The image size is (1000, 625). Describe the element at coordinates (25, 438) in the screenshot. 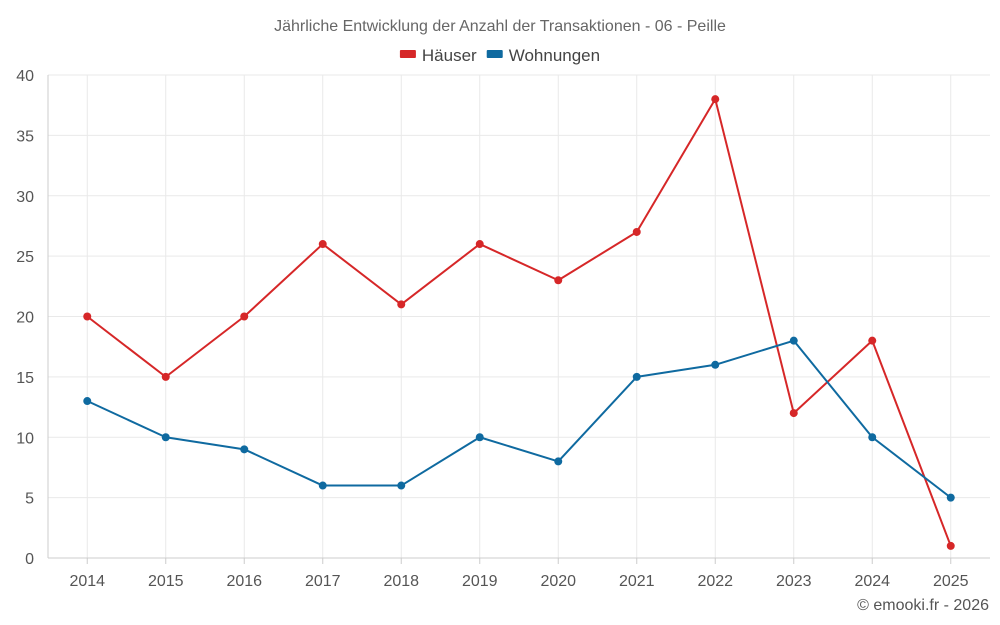

I see `y-tick-label: 10` at that location.